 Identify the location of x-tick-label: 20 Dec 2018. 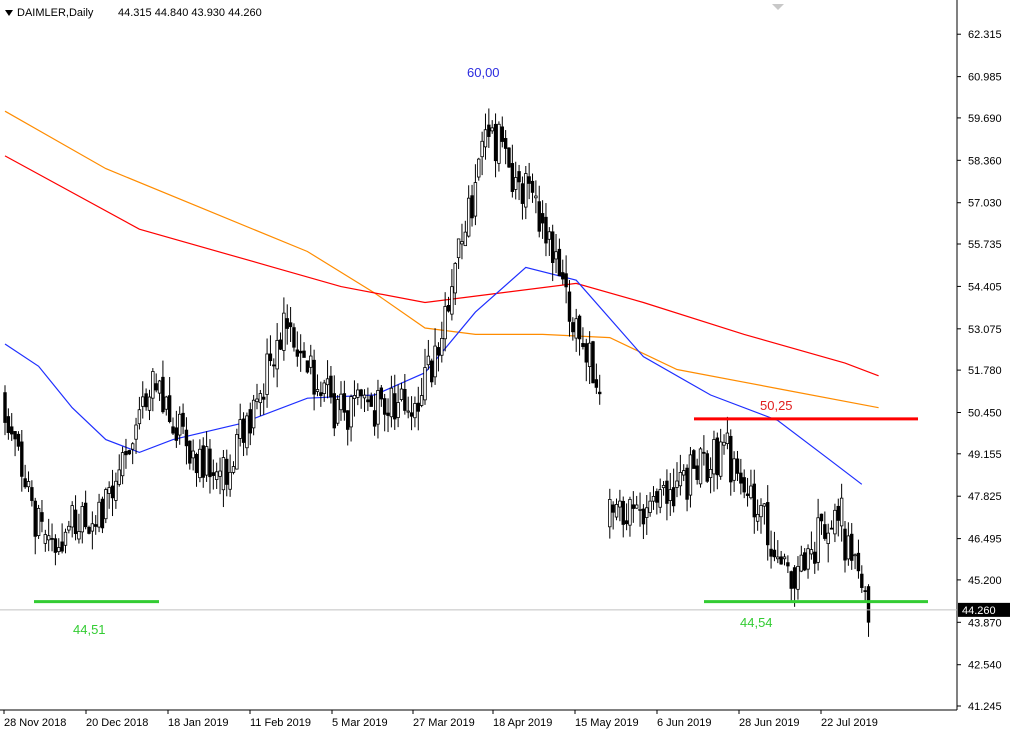
(117, 723).